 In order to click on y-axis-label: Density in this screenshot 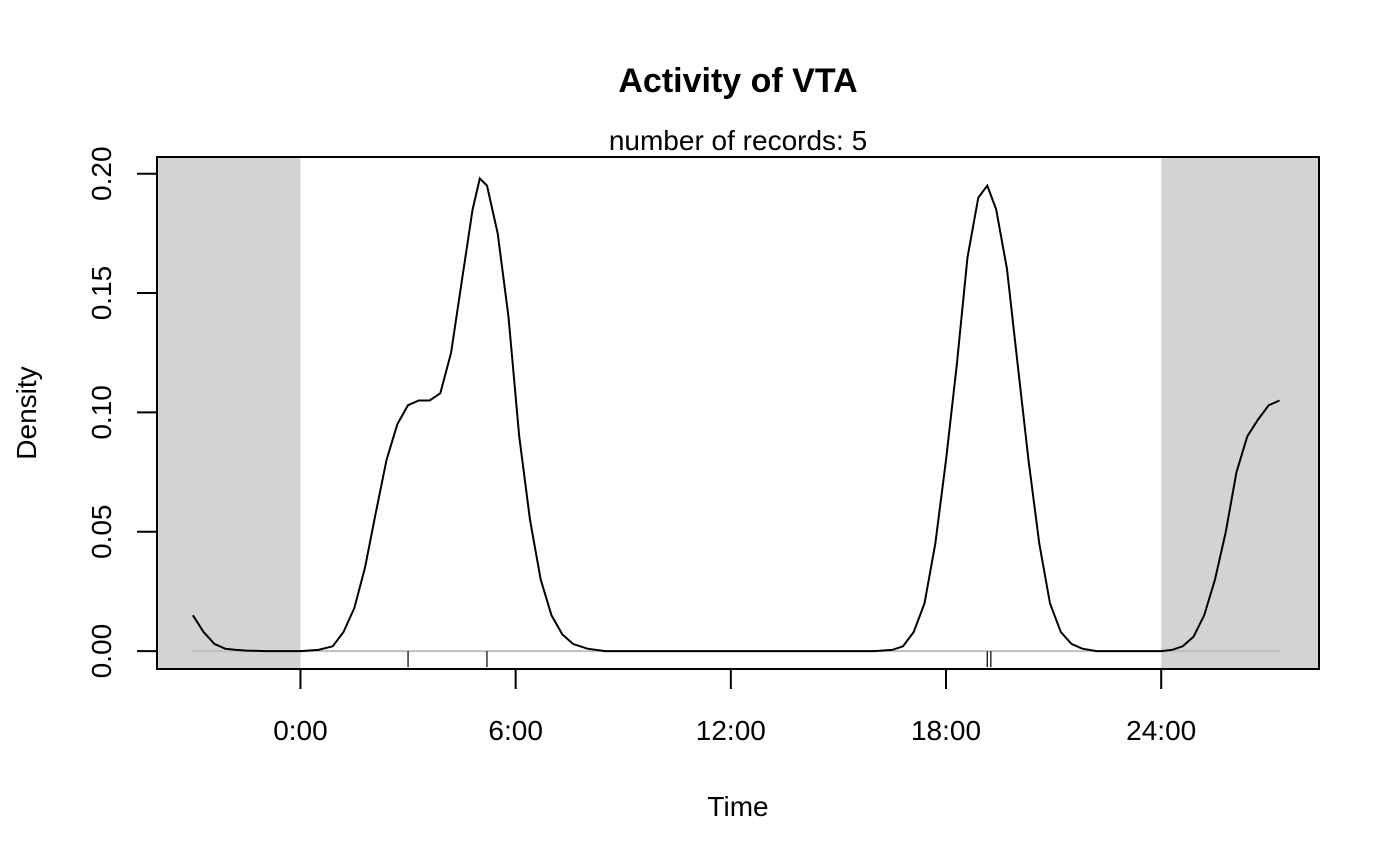, I will do `click(26, 412)`.